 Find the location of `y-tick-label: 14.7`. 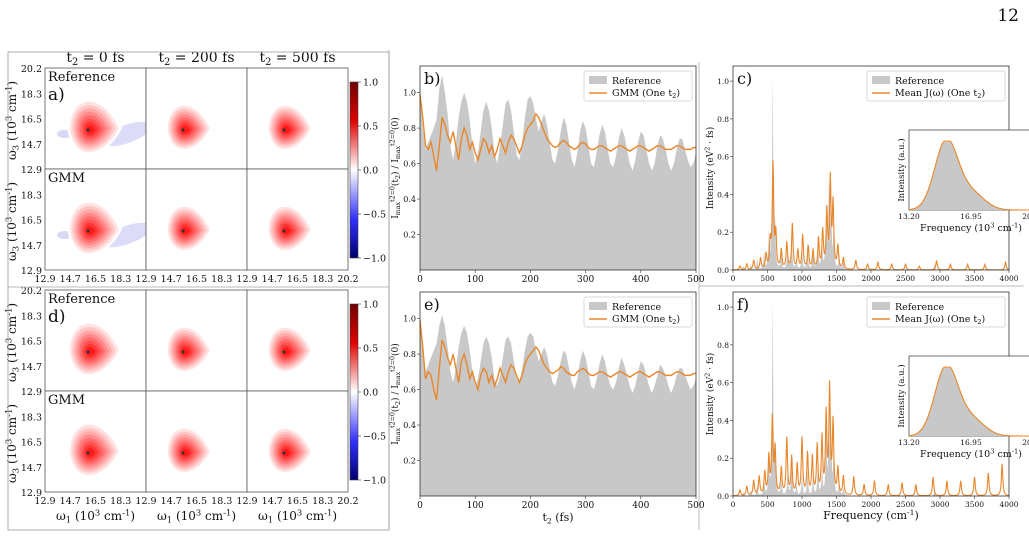

y-tick-label: 14.7 is located at coordinates (31, 468).